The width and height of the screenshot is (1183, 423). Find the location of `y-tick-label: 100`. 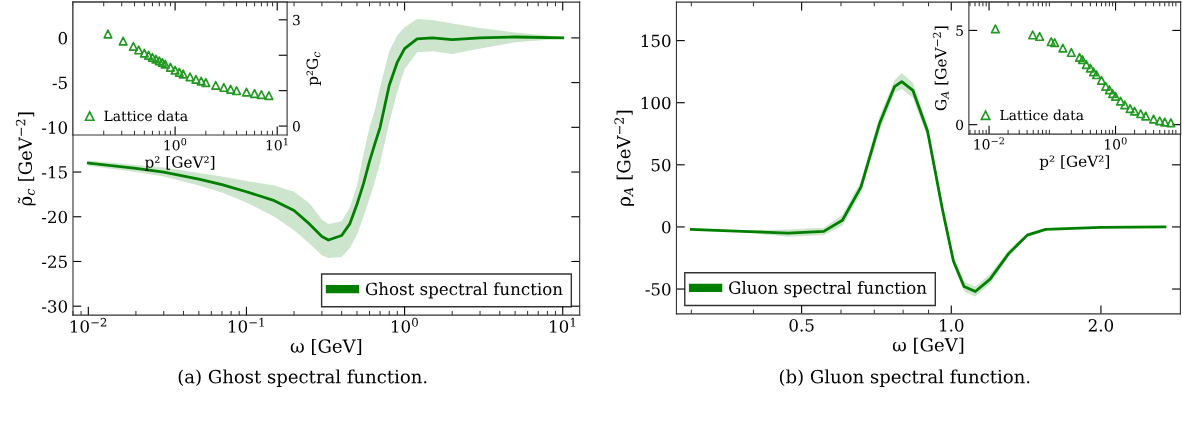

y-tick-label: 100 is located at coordinates (656, 103).